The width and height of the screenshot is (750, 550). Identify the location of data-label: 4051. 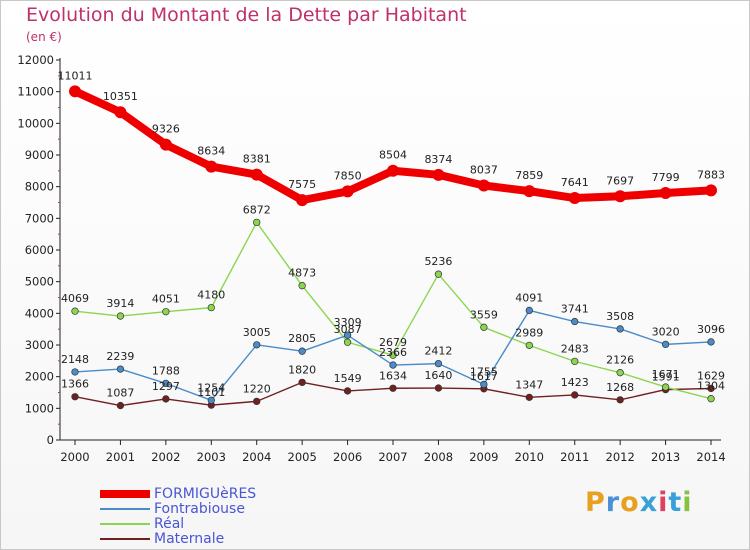
(166, 299).